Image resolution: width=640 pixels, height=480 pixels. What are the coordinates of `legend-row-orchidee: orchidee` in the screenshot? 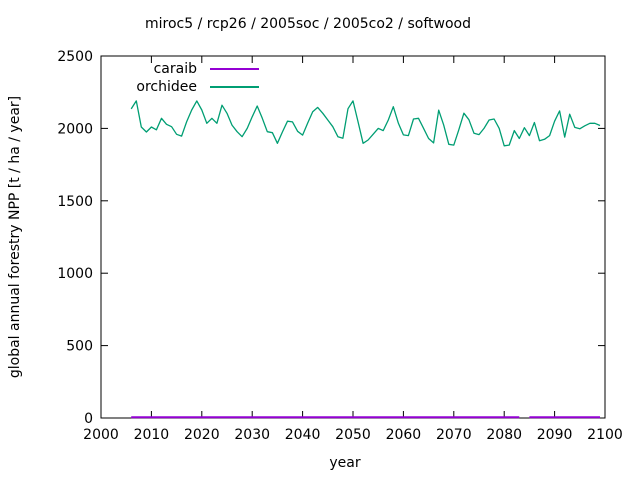 It's located at (180, 87).